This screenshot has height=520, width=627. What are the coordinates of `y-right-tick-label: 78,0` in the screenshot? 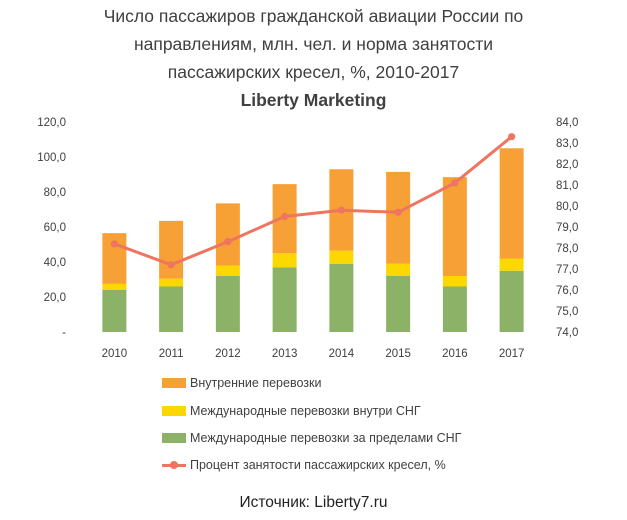 It's located at (567, 249).